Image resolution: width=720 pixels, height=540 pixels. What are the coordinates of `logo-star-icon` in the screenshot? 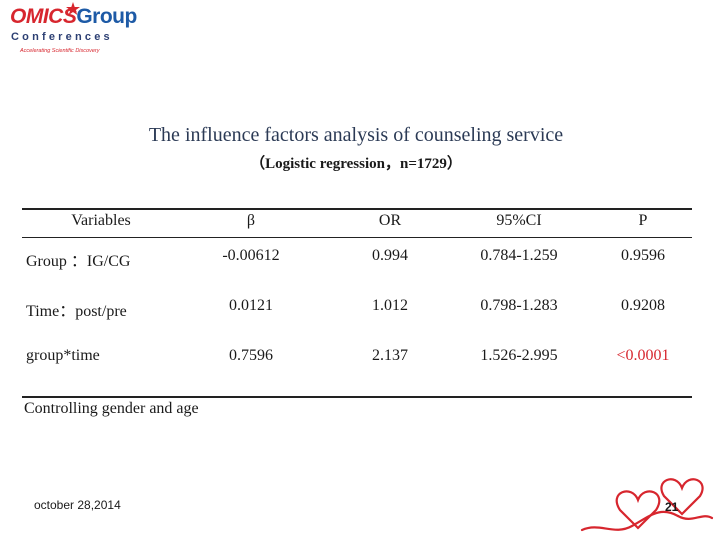 It's located at (73, 8).